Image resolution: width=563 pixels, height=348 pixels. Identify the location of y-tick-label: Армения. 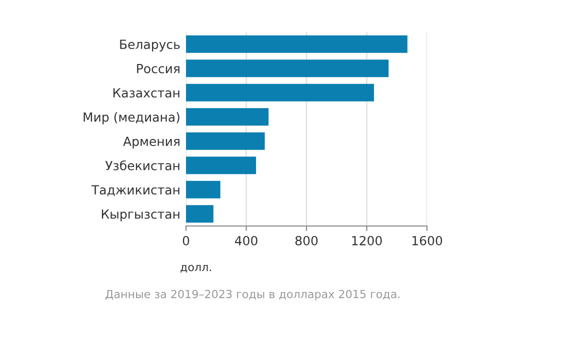
(151, 142).